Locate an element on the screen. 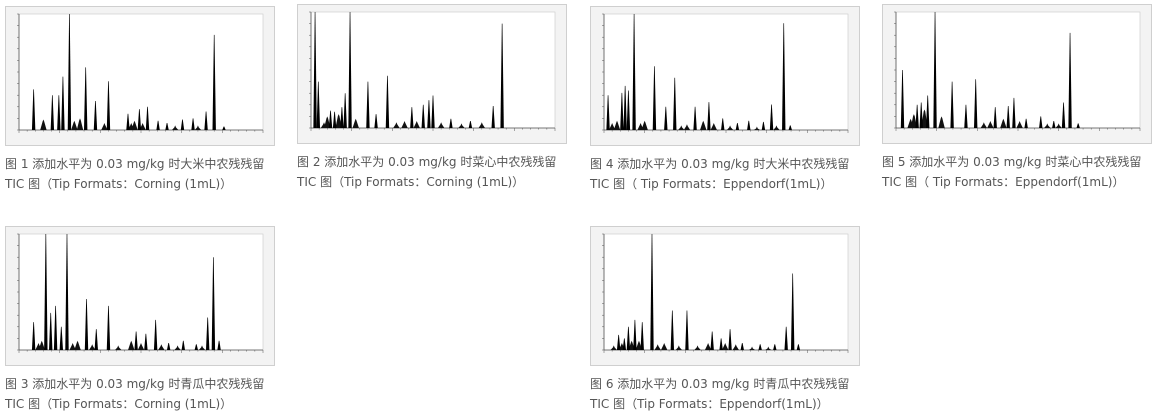  caption-line-1: 图 5 添加水平为 0.03 mg/kg 时菜心中农残残留 is located at coordinates (1012, 162).